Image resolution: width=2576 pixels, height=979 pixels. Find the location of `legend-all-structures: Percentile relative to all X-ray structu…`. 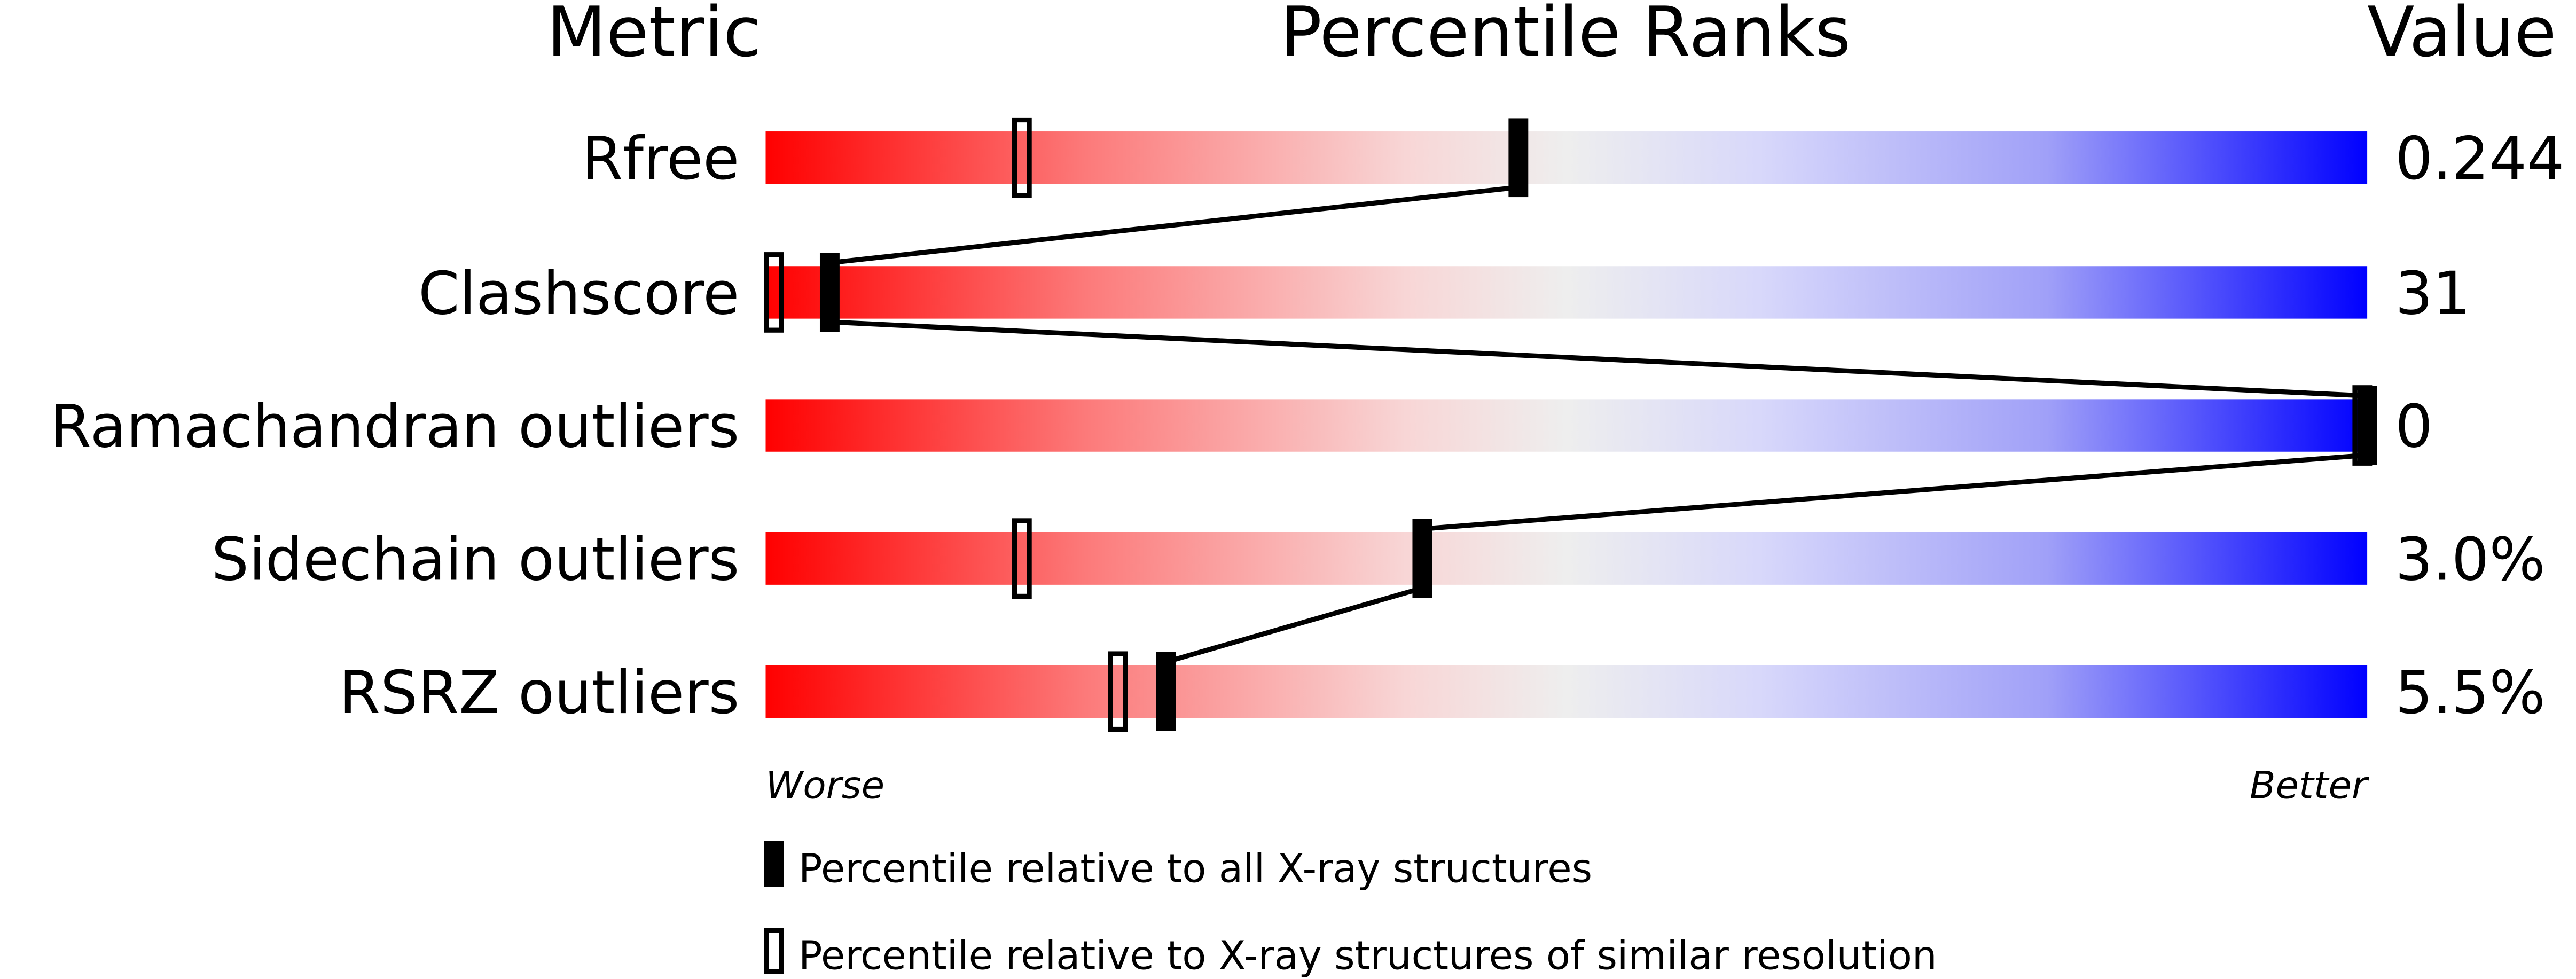

legend-all-structures: Percentile relative to all X-ray structu… is located at coordinates (1195, 869).